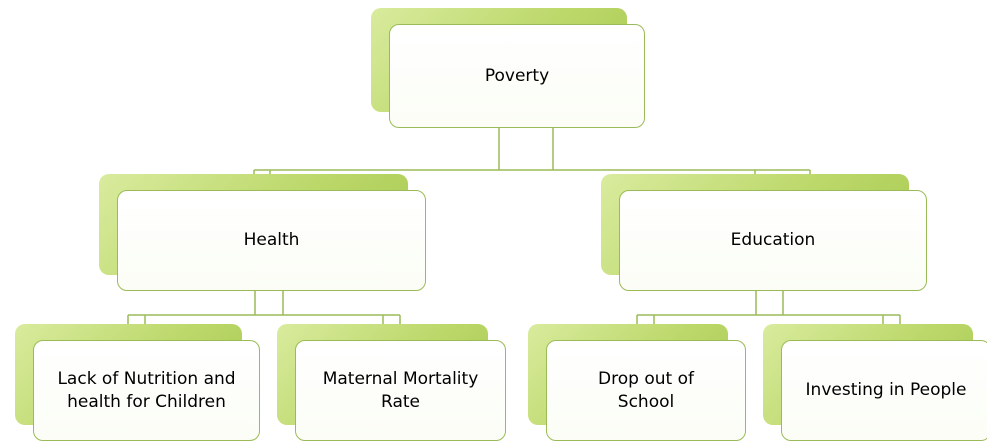  I want to click on node-label: Investing in People, so click(886, 390).